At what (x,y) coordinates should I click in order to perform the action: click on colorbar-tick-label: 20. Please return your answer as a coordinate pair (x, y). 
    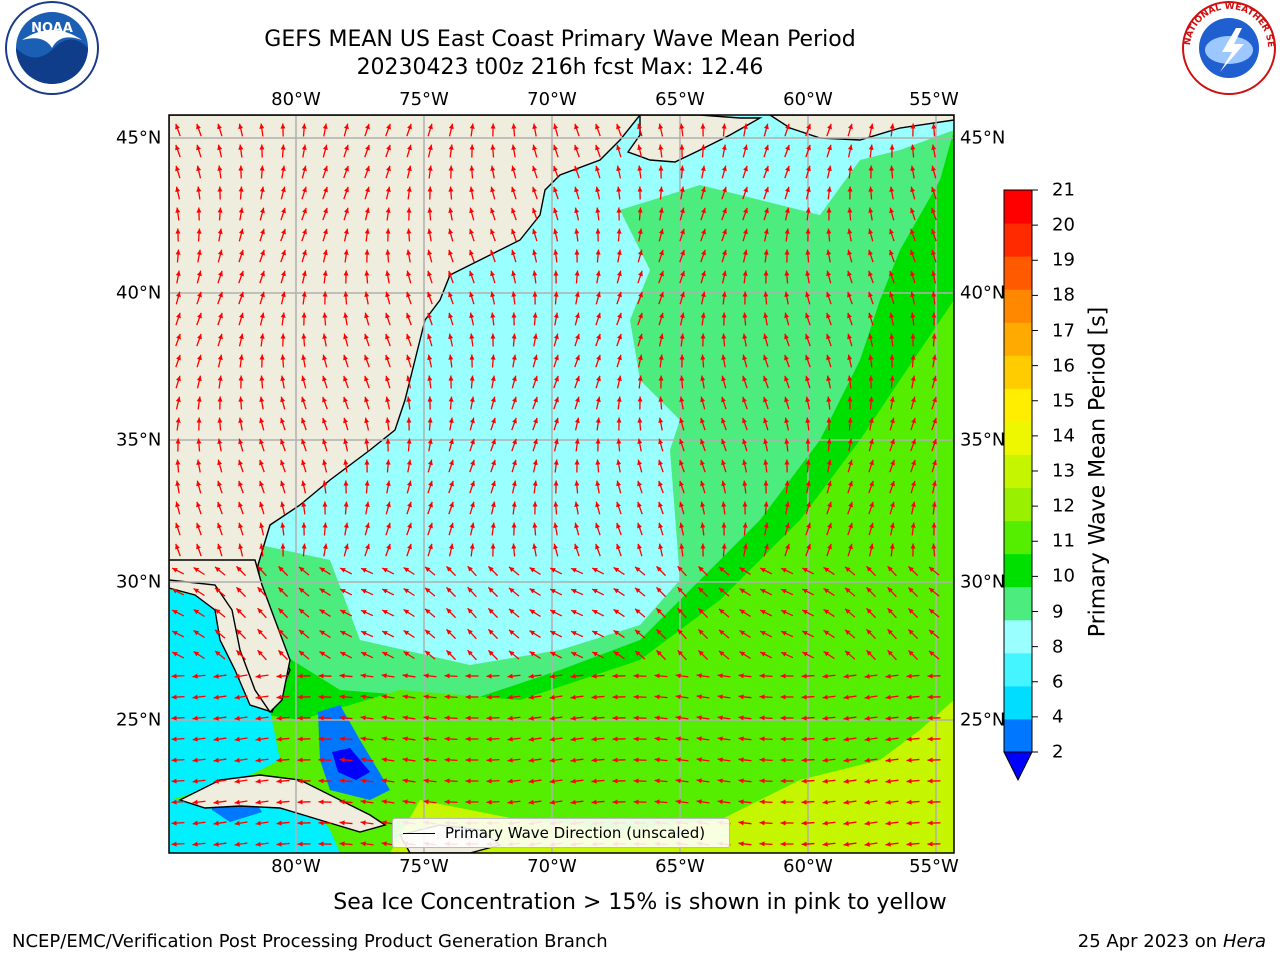
    Looking at the image, I should click on (1063, 225).